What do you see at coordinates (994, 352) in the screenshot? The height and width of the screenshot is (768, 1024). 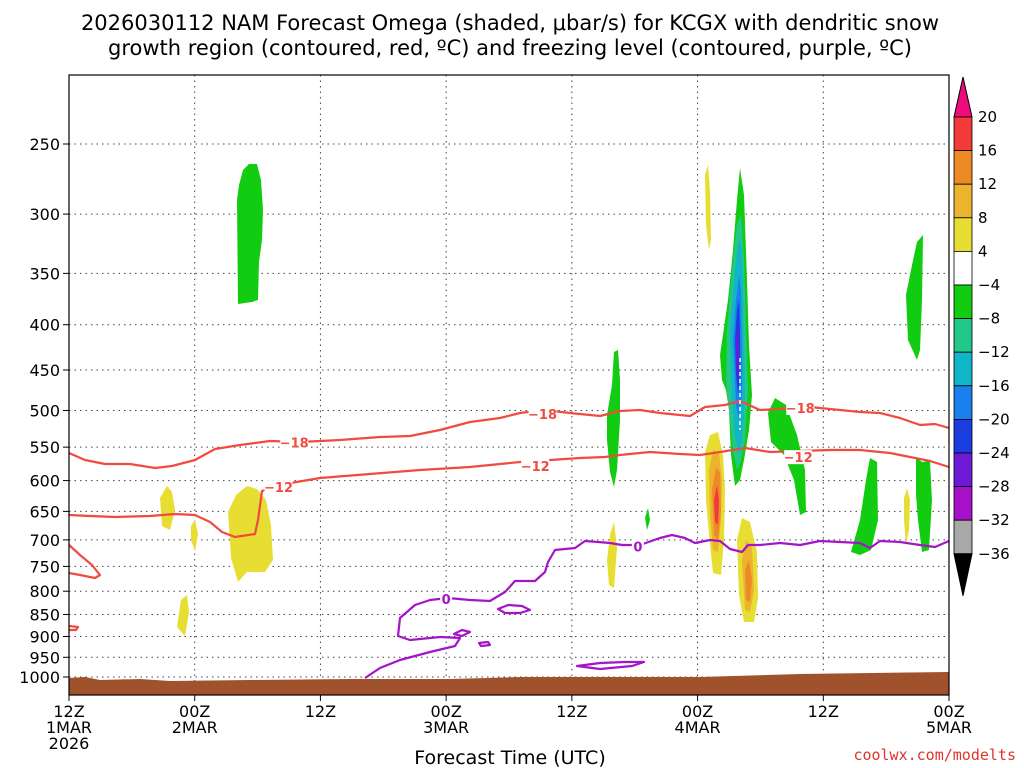 I see `colorbar-label: −12` at bounding box center [994, 352].